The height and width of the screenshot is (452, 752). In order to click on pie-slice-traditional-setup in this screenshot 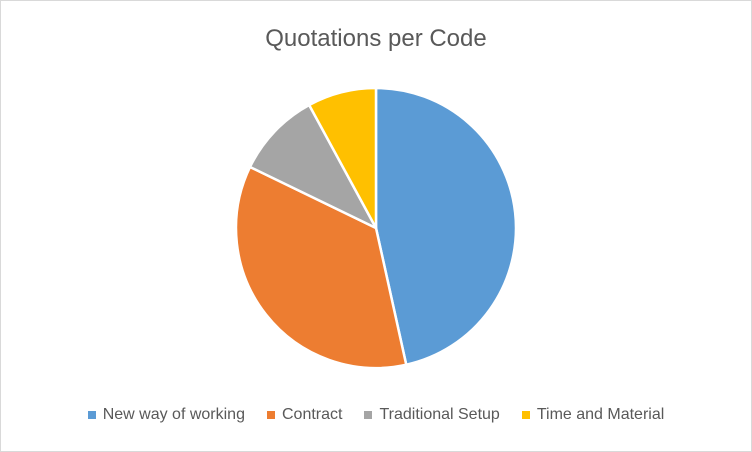, I will do `click(313, 166)`.